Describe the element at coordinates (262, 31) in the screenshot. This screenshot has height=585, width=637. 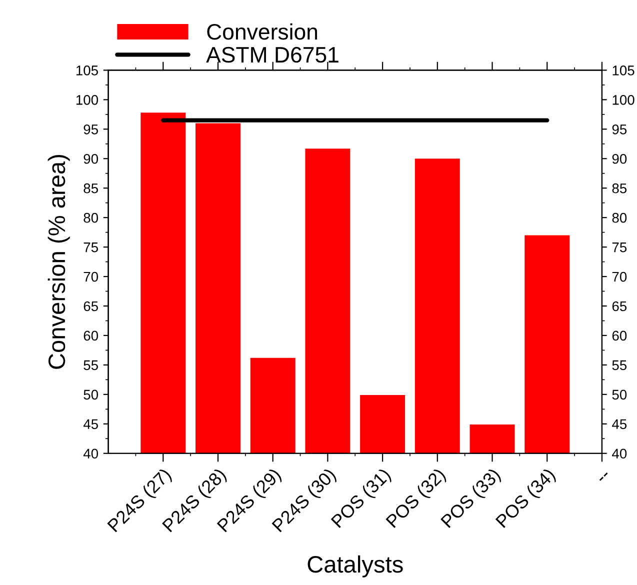
I see `legend-label: Conversion` at that location.